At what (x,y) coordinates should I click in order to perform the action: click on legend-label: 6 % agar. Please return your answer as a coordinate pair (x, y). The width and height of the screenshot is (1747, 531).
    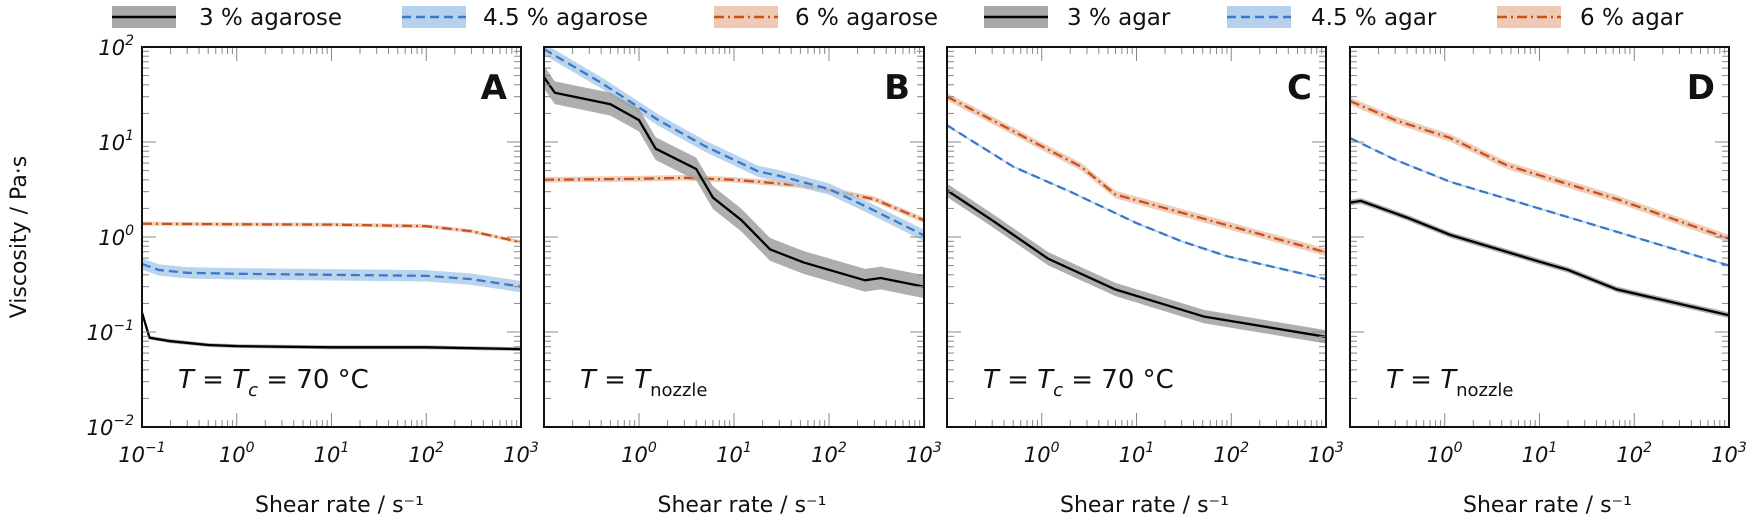
    Looking at the image, I should click on (1632, 18).